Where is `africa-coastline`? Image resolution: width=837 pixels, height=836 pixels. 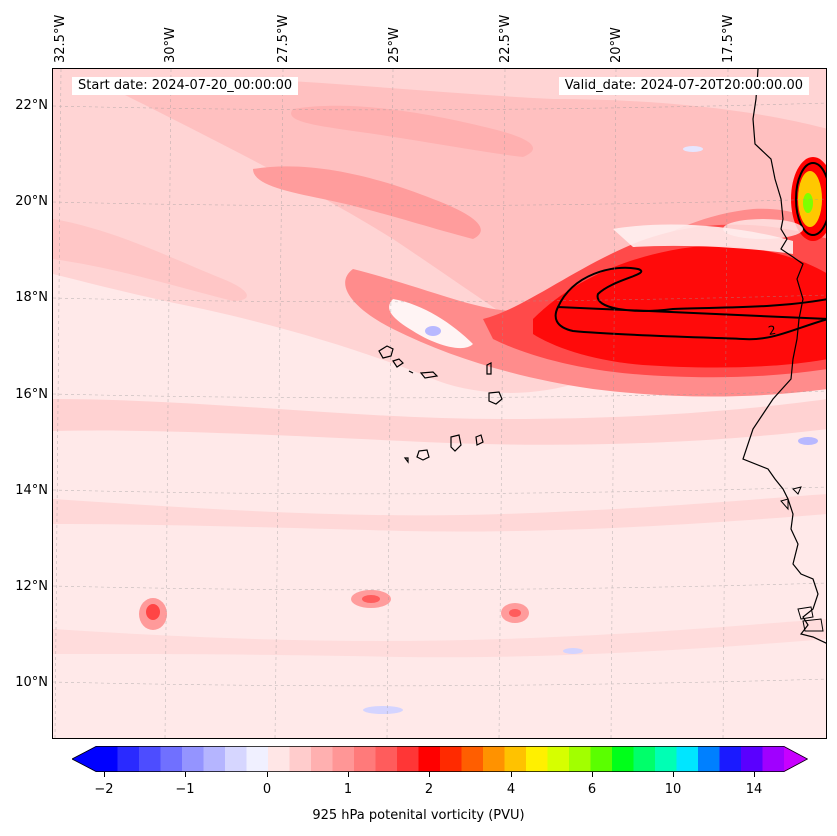 africa-coastline is located at coordinates (784, 356).